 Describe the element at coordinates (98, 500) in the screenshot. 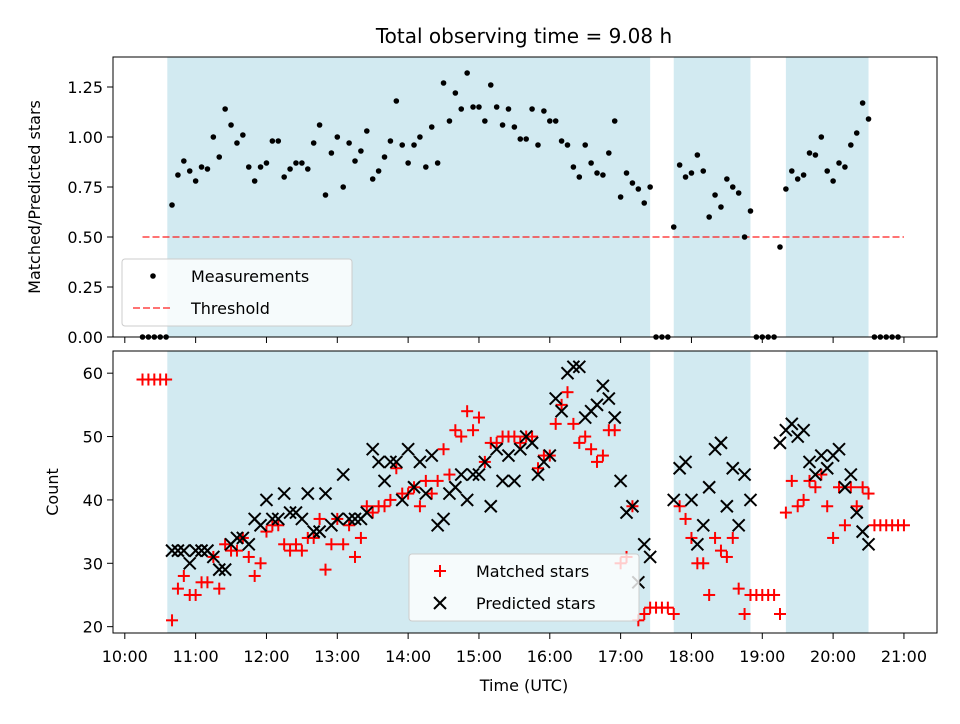

I see `count-y-axis: 20 30 40 50 60` at that location.